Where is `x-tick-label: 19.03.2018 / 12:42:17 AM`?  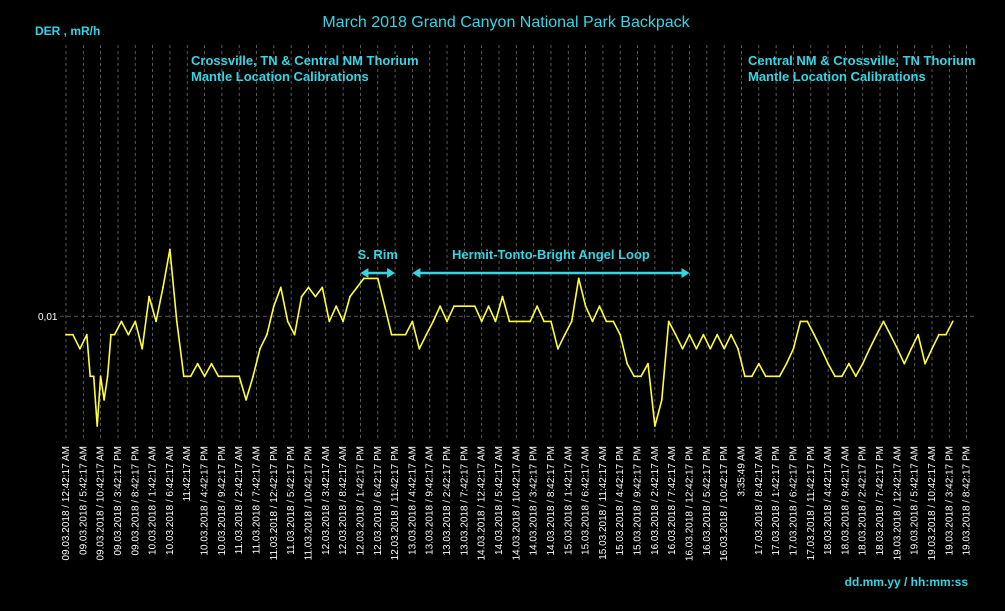
x-tick-label: 19.03.2018 / 12:42:17 AM is located at coordinates (897, 503).